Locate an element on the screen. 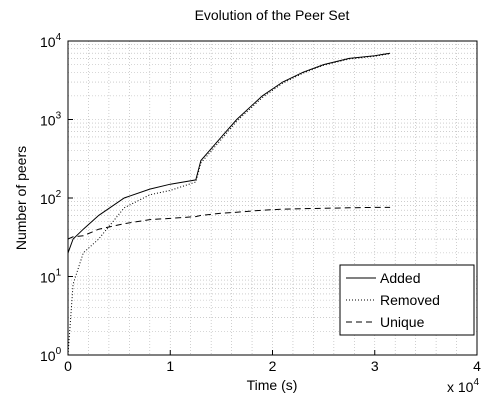 The image size is (483, 401). legend-label: Added is located at coordinates (400, 278).